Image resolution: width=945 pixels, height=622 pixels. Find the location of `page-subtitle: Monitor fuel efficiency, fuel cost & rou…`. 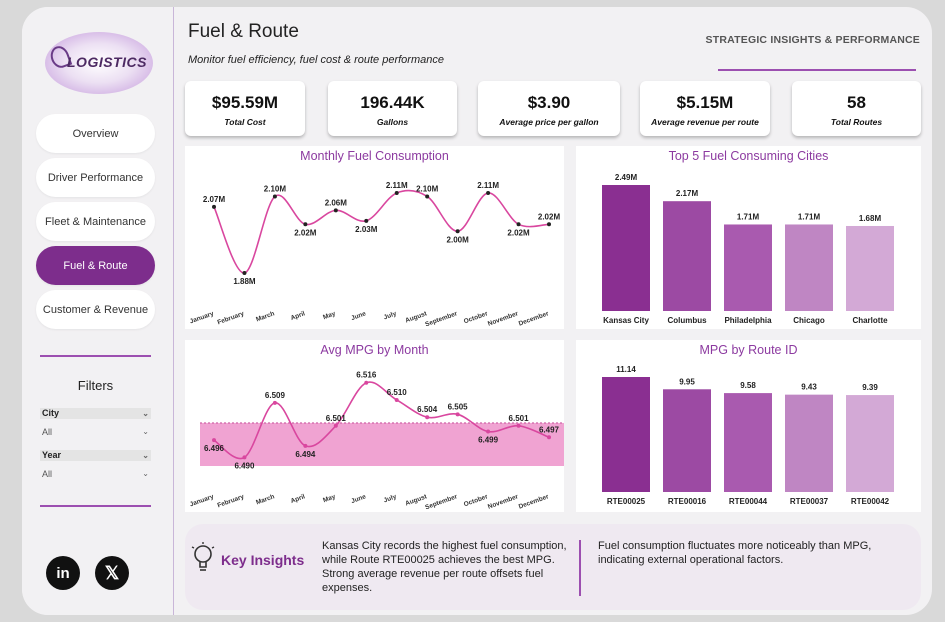

page-subtitle: Monitor fuel efficiency, fuel cost & rou… is located at coordinates (316, 60).